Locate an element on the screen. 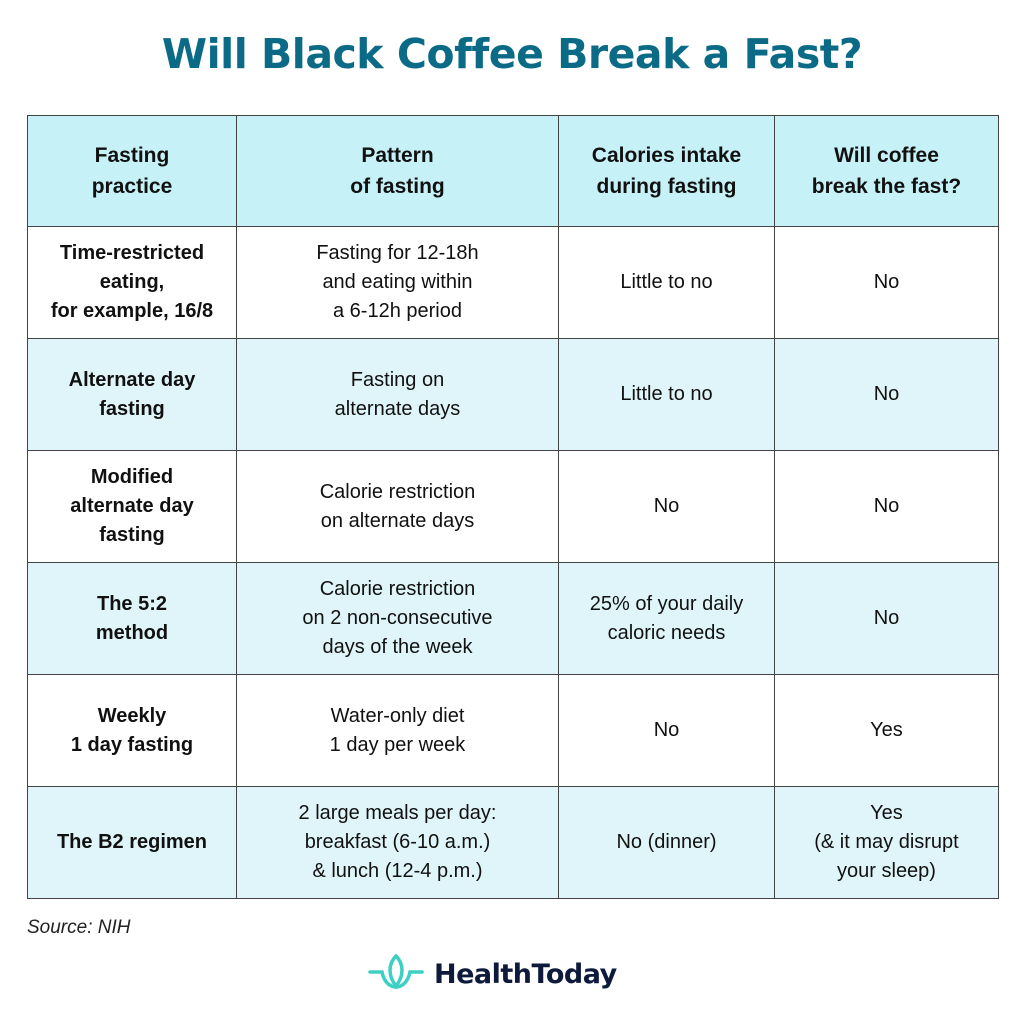 The width and height of the screenshot is (1024, 1024). lotus-icon is located at coordinates (396, 974).